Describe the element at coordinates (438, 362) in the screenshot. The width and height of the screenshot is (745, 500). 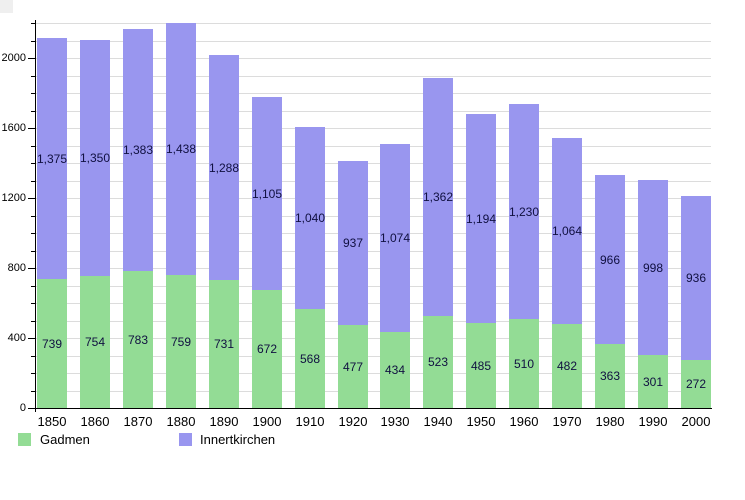
I see `bar-value-label: 523` at that location.